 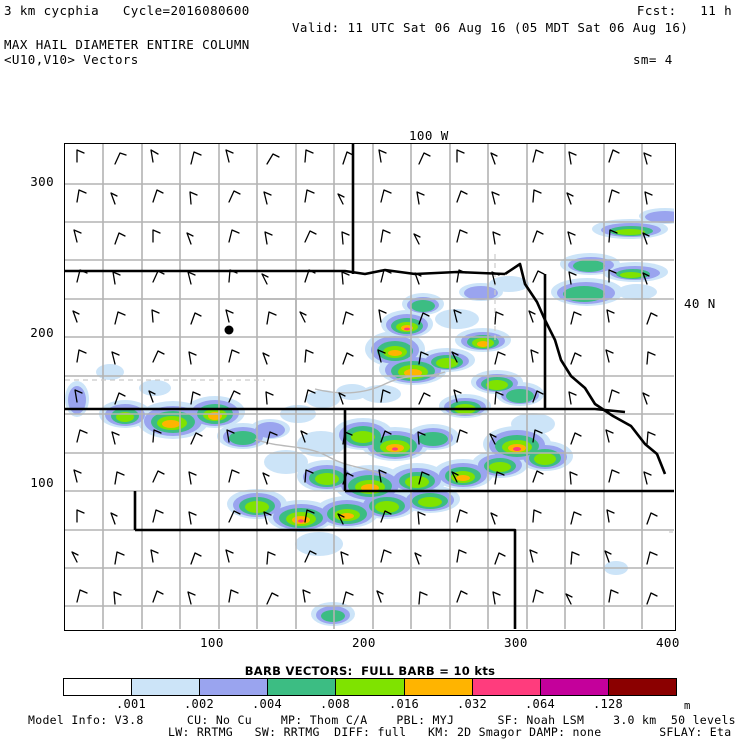 What do you see at coordinates (653, 59) in the screenshot?
I see `smoothing-label: sm= 4` at bounding box center [653, 59].